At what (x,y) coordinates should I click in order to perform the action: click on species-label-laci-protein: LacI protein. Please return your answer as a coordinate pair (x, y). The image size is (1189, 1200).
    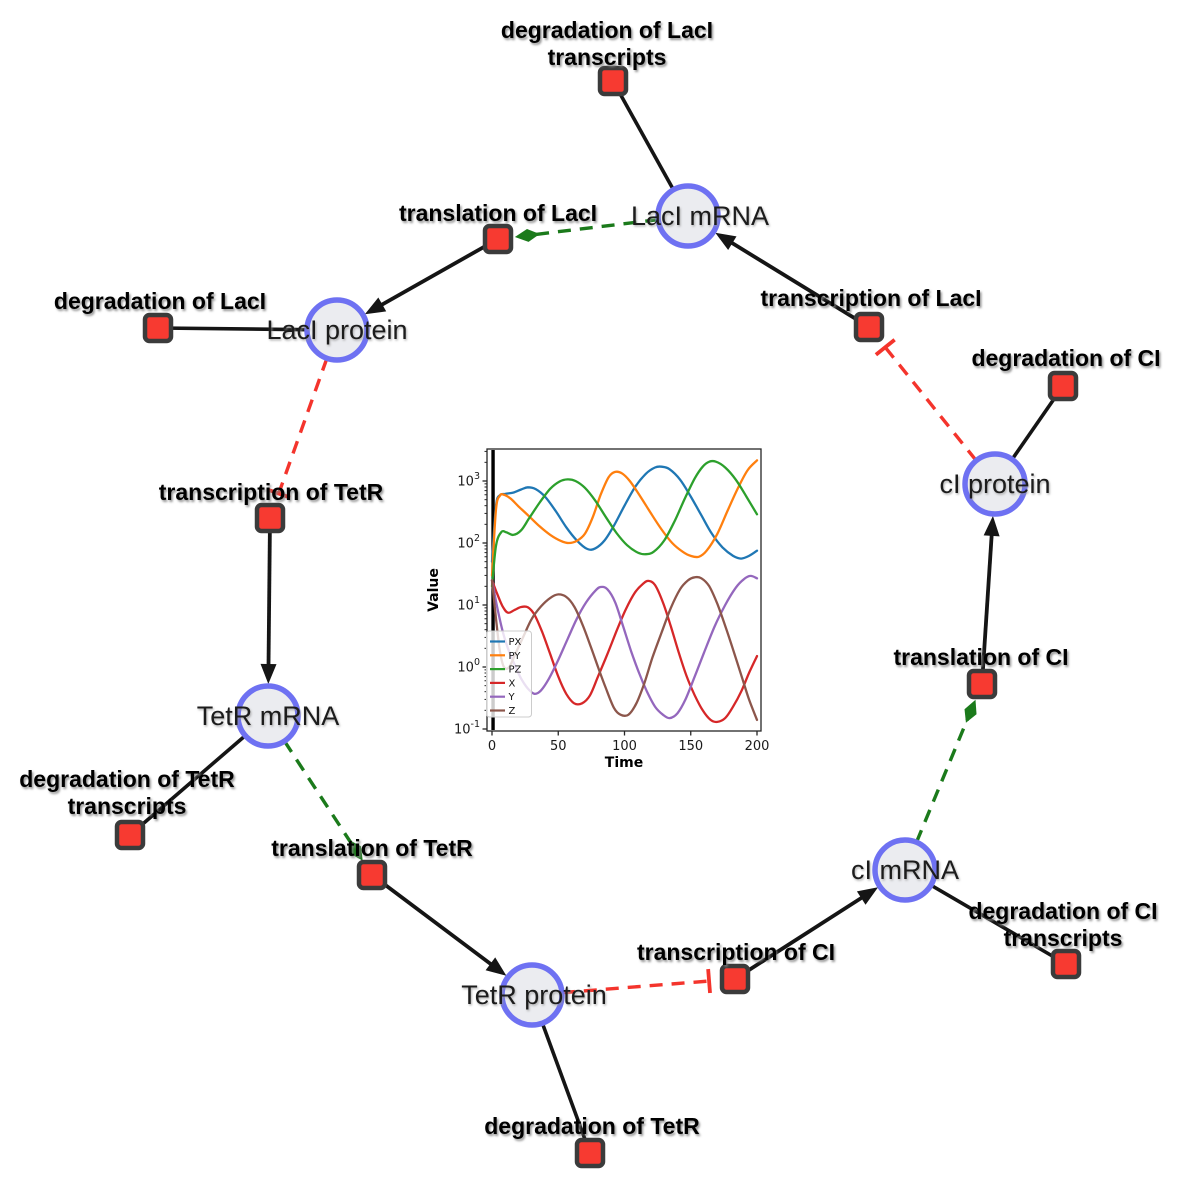
    Looking at the image, I should click on (336, 330).